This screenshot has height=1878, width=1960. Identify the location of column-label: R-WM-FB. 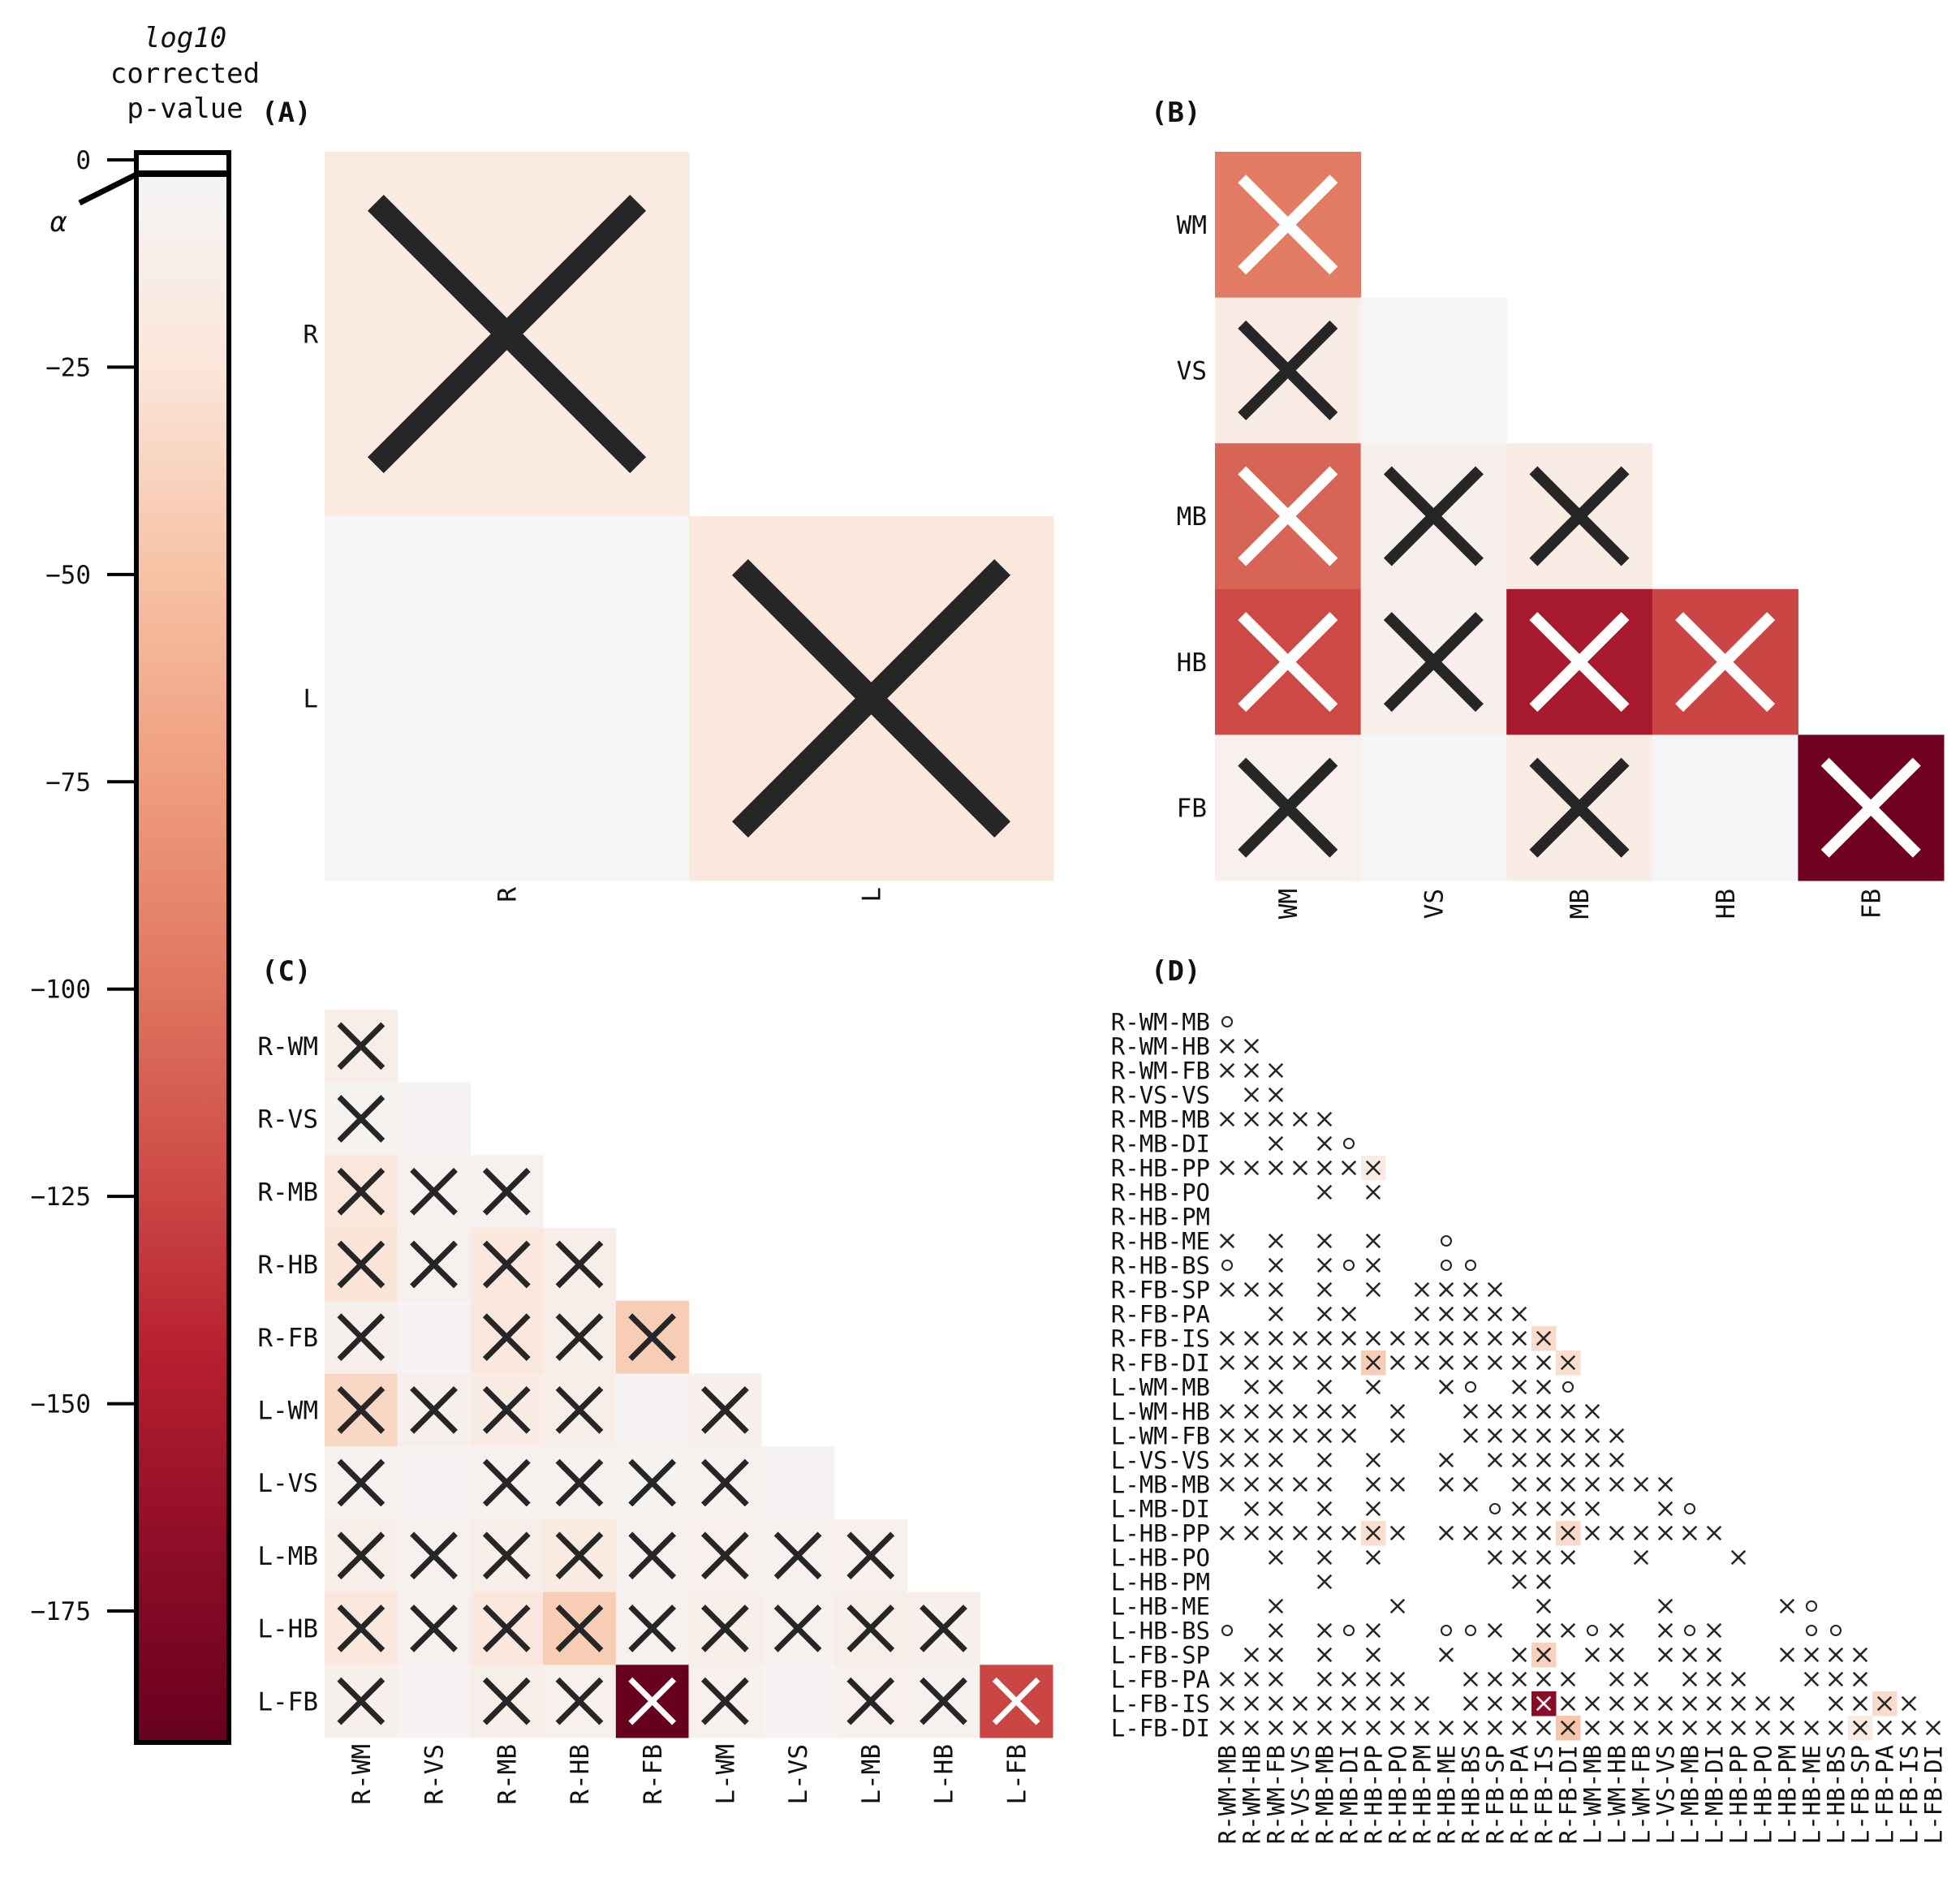
(1276, 1794).